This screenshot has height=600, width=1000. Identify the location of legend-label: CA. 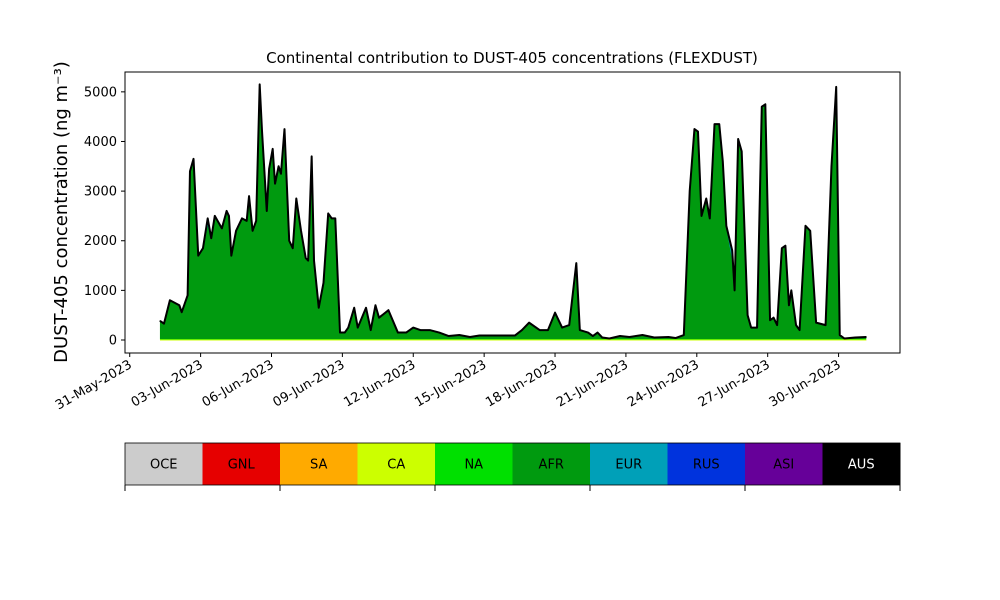
(396, 465).